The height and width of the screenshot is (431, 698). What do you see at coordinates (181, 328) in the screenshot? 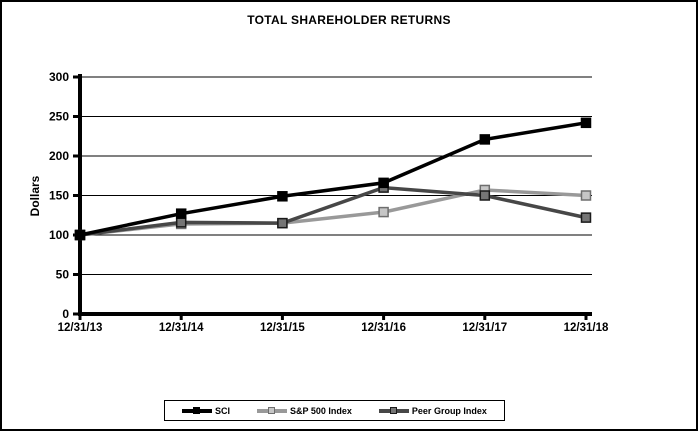
I see `x-tick-label: 12/31/14` at bounding box center [181, 328].